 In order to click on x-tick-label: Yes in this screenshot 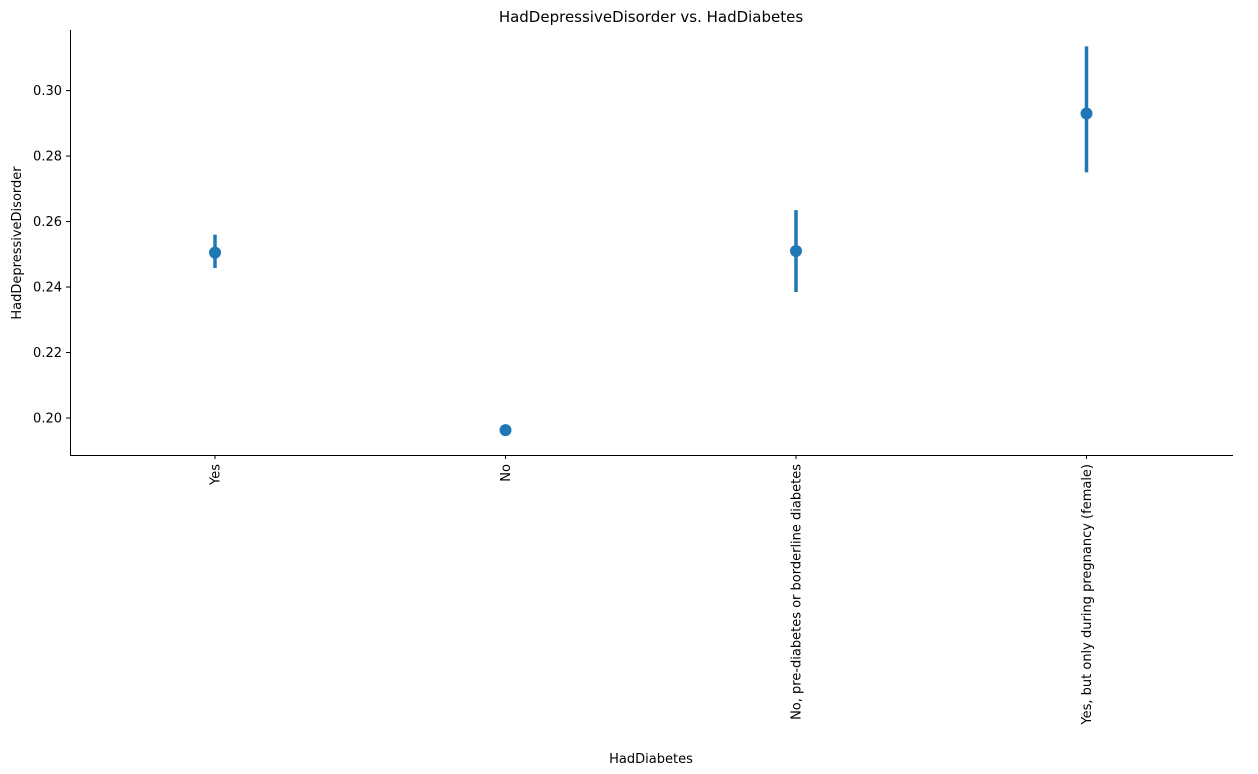, I will do `click(216, 475)`.